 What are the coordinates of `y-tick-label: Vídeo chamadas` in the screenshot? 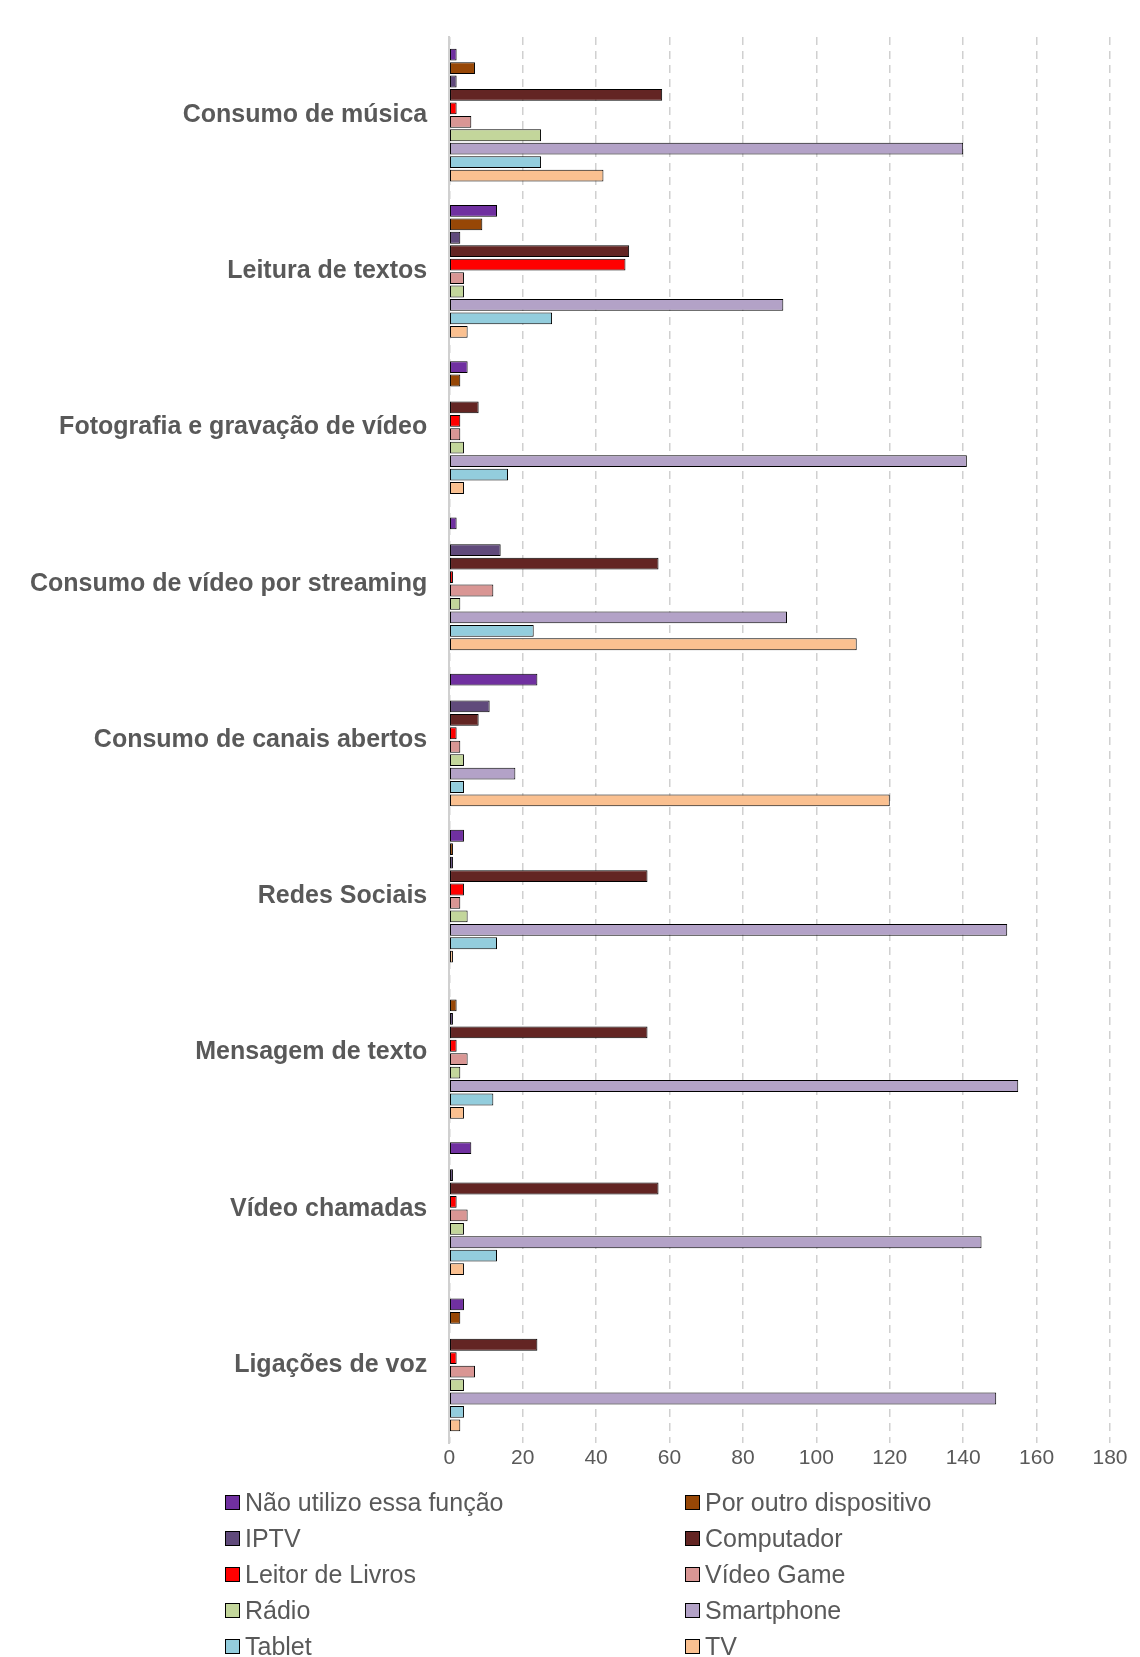 It's located at (328, 1206).